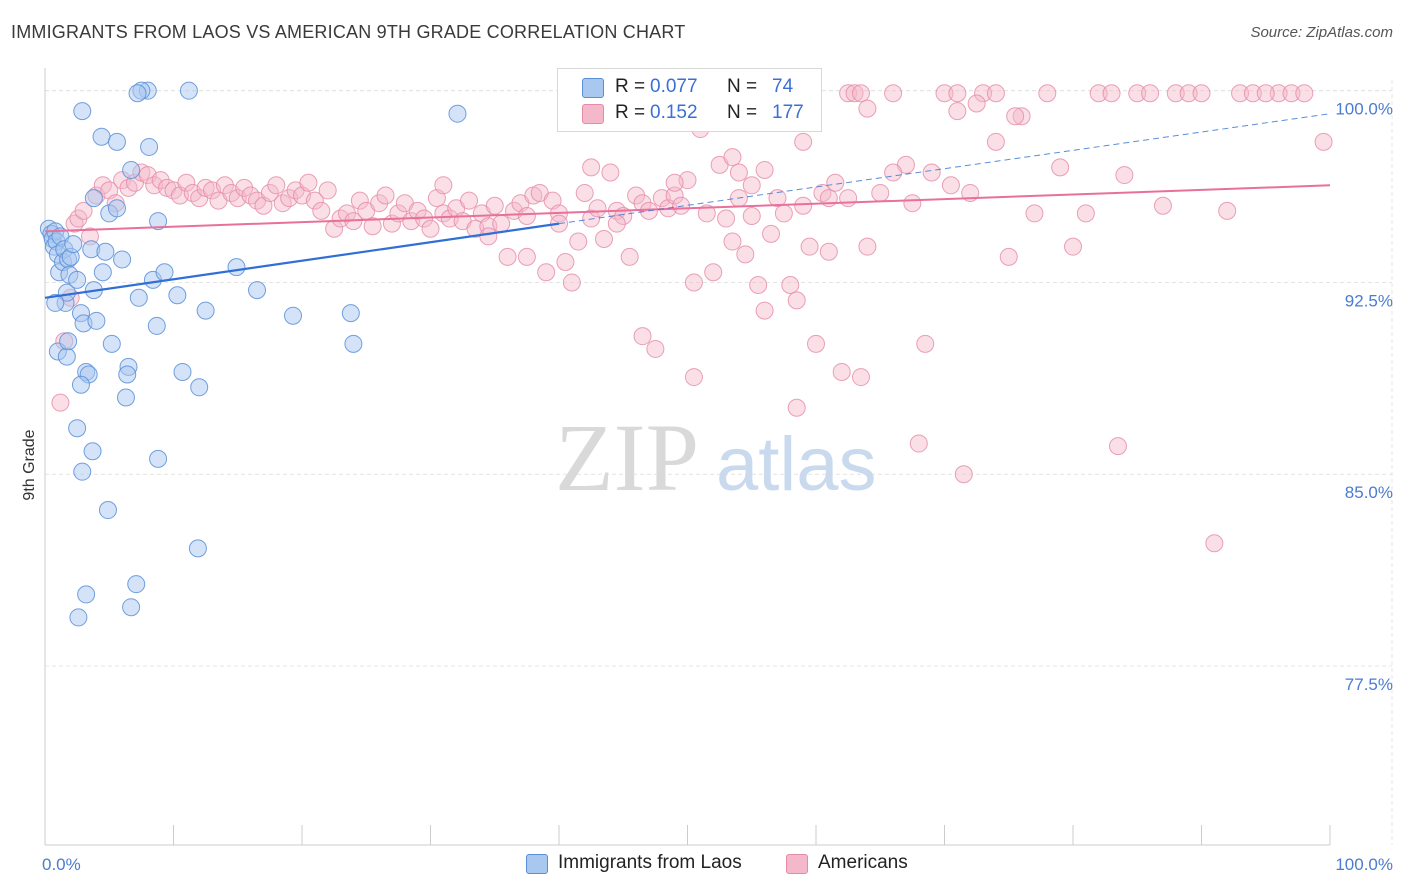 This screenshot has width=1406, height=892. What do you see at coordinates (630, 112) in the screenshot?
I see `americans-r-label: R =` at bounding box center [630, 112].